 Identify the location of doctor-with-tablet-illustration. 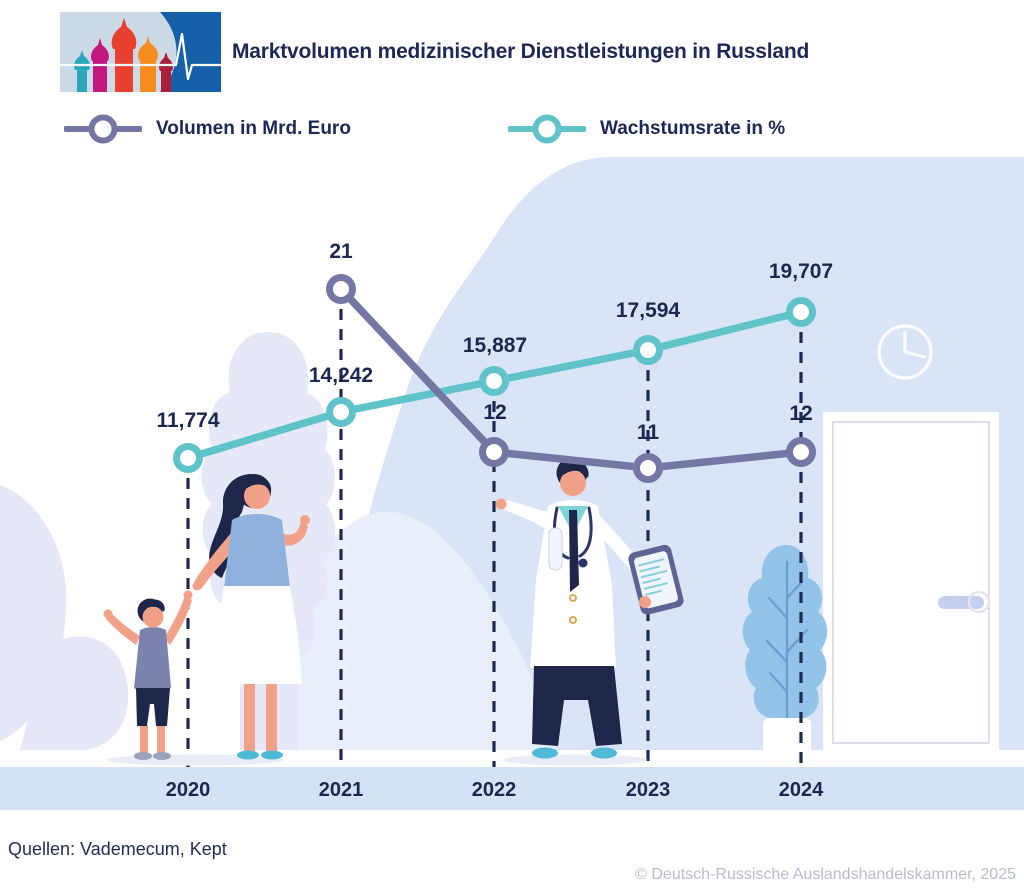
(589, 608).